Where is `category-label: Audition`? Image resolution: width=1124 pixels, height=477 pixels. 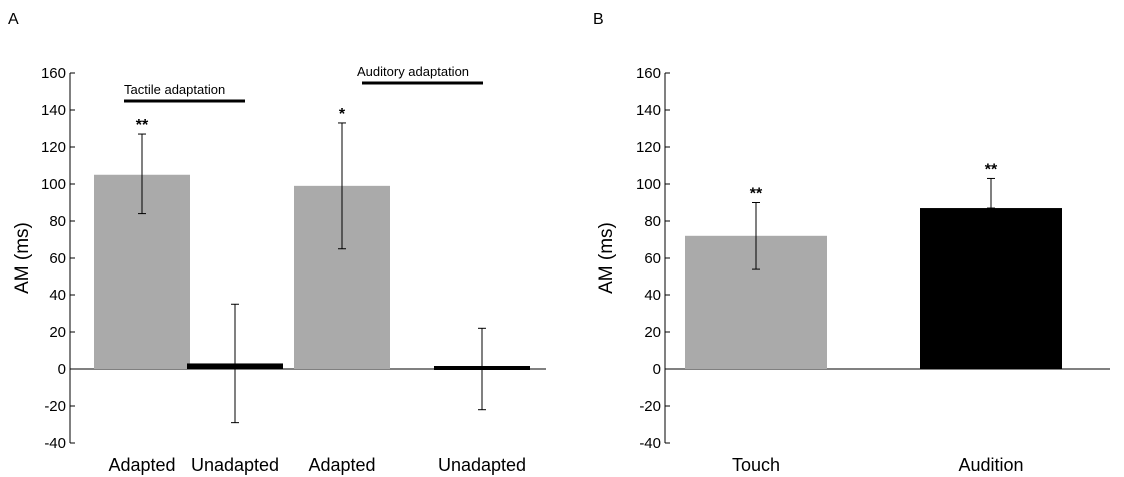 category-label: Audition is located at coordinates (990, 465).